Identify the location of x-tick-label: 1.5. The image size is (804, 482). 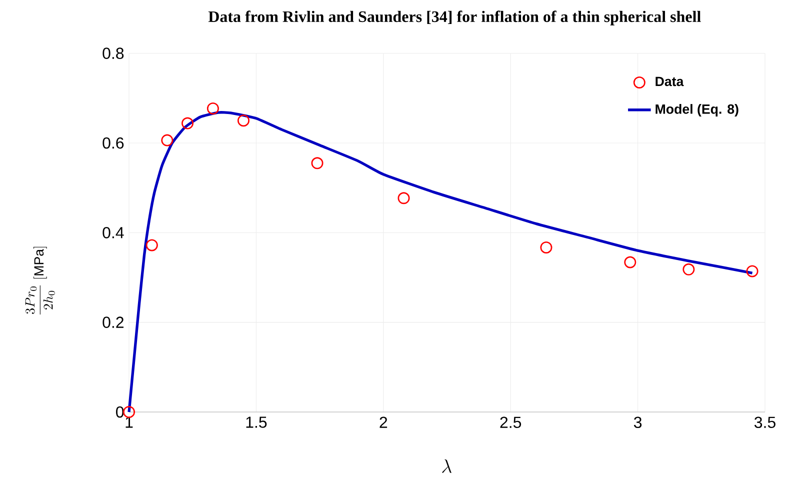
(256, 422).